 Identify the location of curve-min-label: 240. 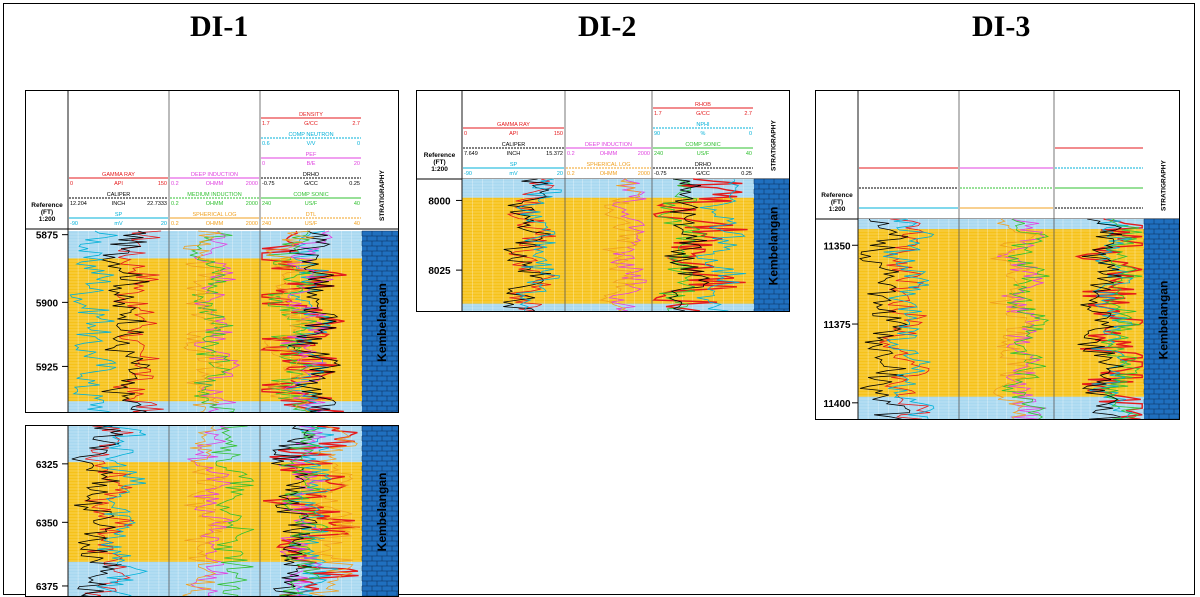
(658, 154).